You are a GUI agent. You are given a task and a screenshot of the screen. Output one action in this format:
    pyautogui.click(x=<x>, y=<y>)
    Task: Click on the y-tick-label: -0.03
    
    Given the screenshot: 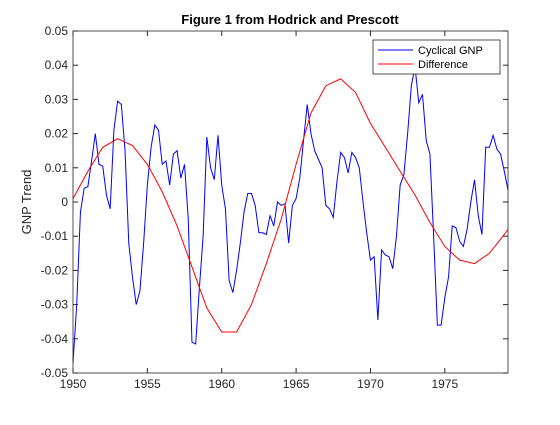 What is the action you would take?
    pyautogui.click(x=55, y=305)
    